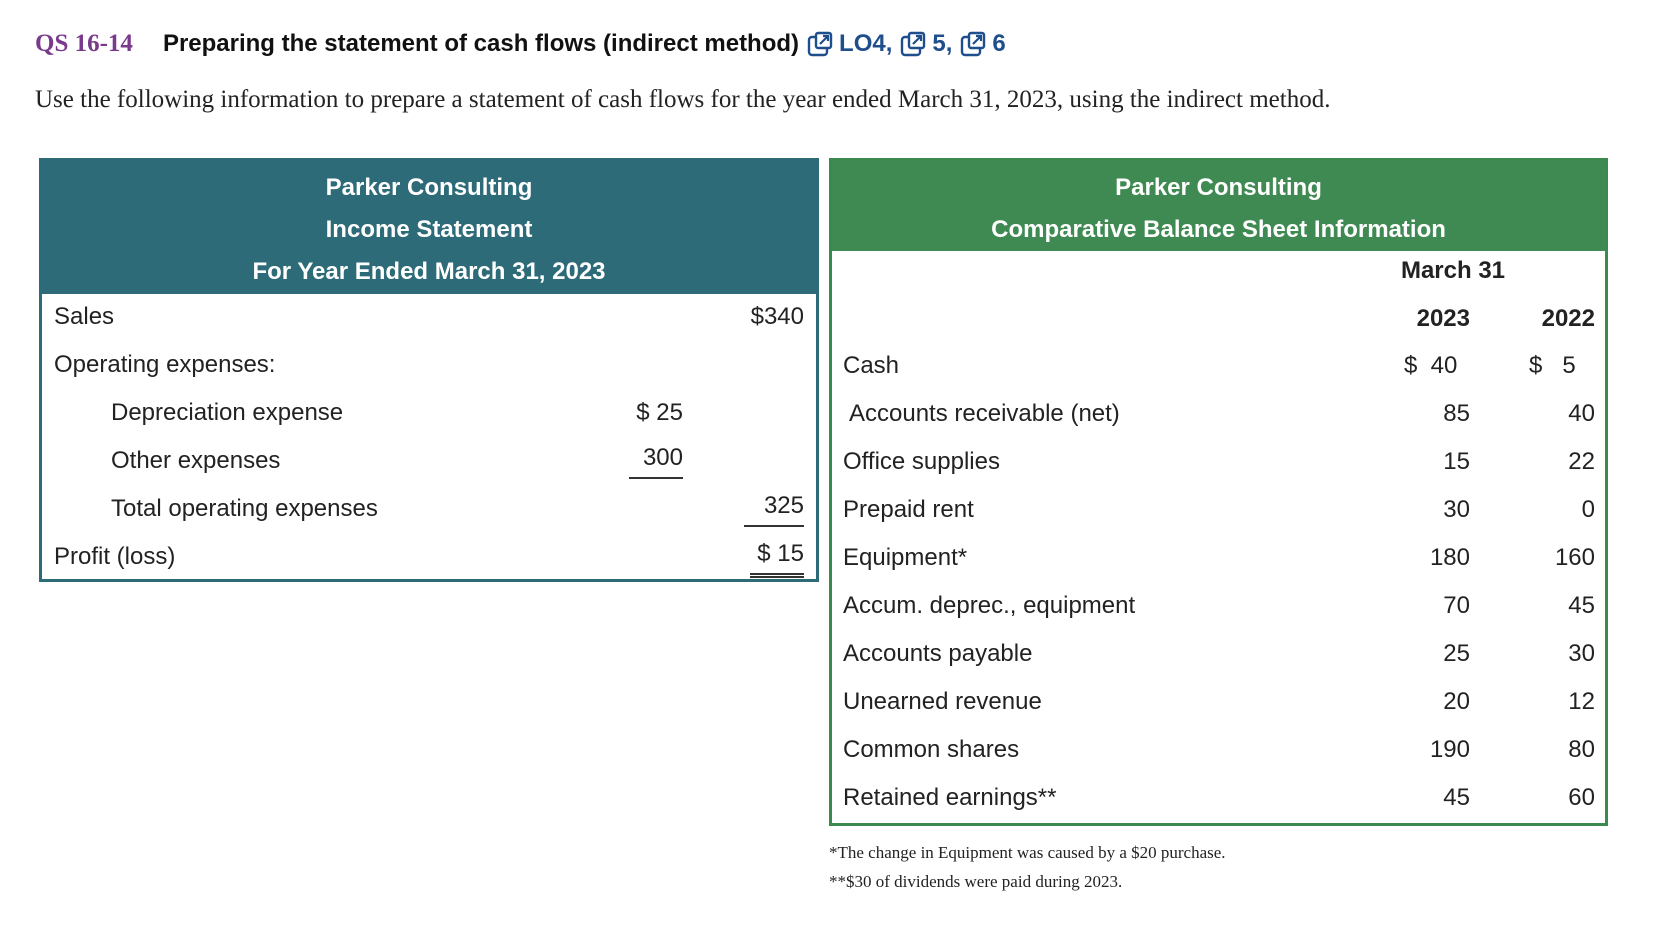 The height and width of the screenshot is (928, 1680). What do you see at coordinates (1456, 605) in the screenshot?
I see `amount-2023: 70` at bounding box center [1456, 605].